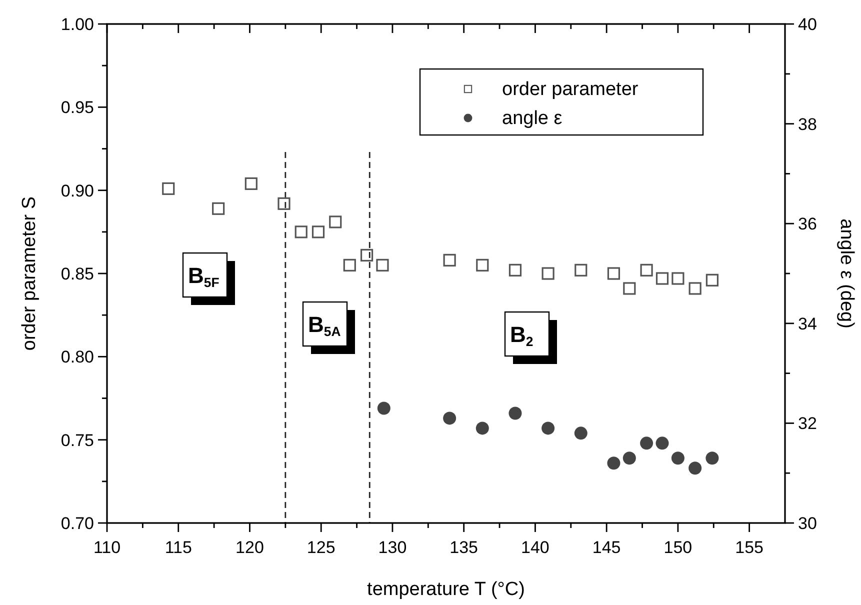 This screenshot has width=861, height=605. I want to click on x-tick-label: 150, so click(678, 547).